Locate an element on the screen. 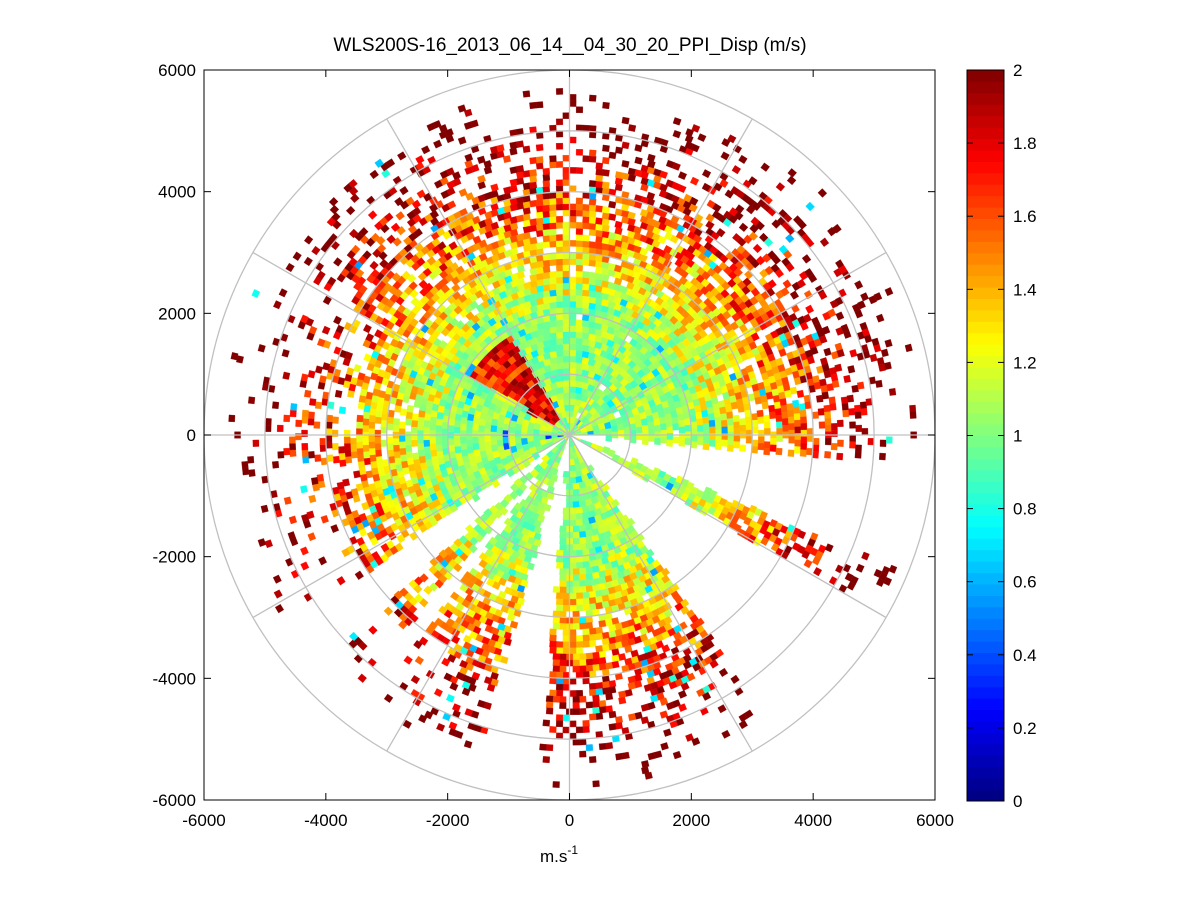 The image size is (1201, 901). x-tick-label: 6000 is located at coordinates (935, 820).